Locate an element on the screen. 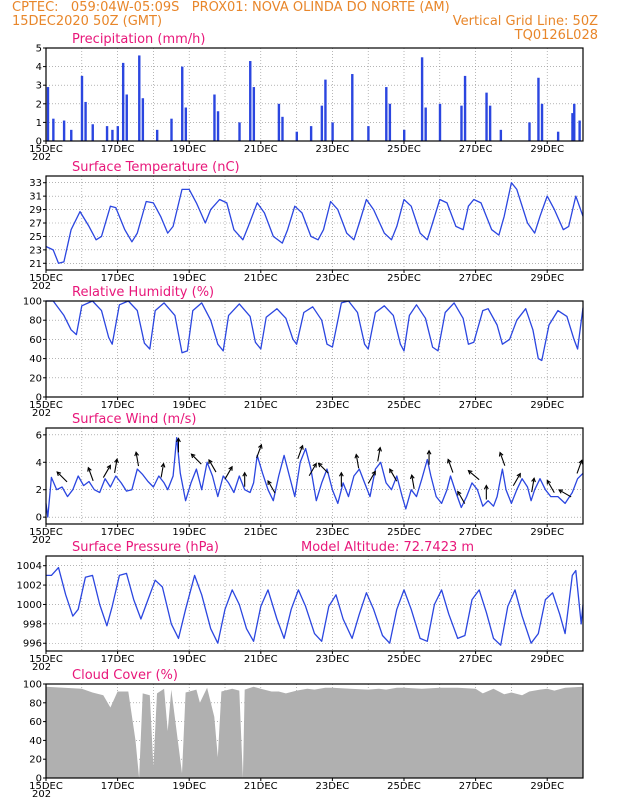 Image resolution: width=618 pixels, height=800 pixels. y-tick-label: 60 is located at coordinates (35, 722).